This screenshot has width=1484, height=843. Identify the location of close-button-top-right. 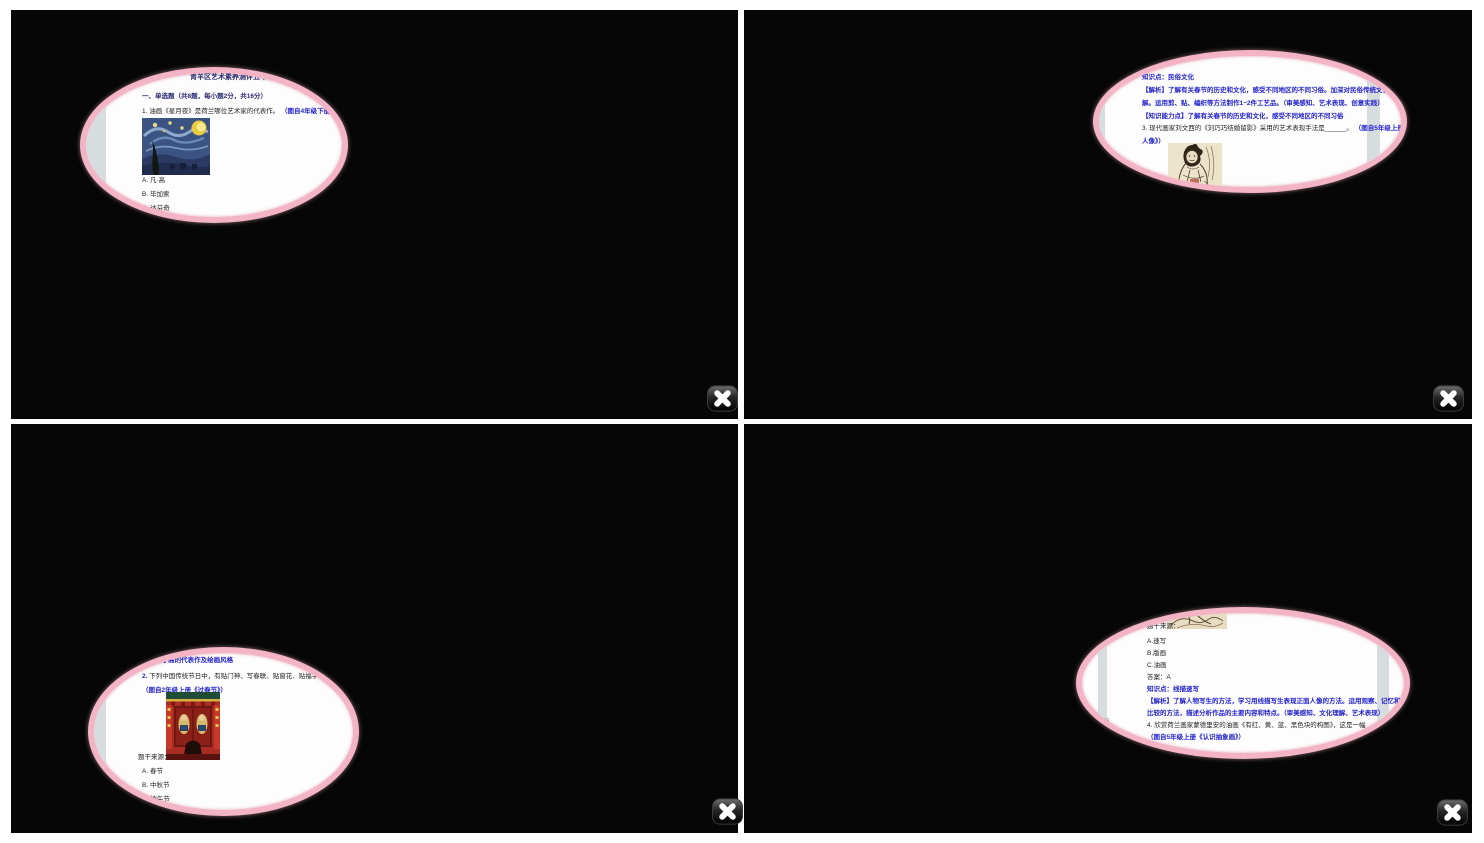
(1448, 398).